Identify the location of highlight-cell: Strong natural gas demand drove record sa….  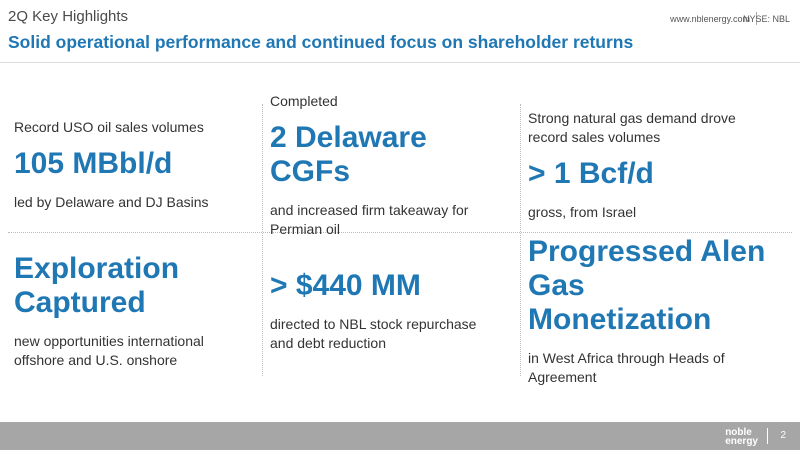
(650, 165).